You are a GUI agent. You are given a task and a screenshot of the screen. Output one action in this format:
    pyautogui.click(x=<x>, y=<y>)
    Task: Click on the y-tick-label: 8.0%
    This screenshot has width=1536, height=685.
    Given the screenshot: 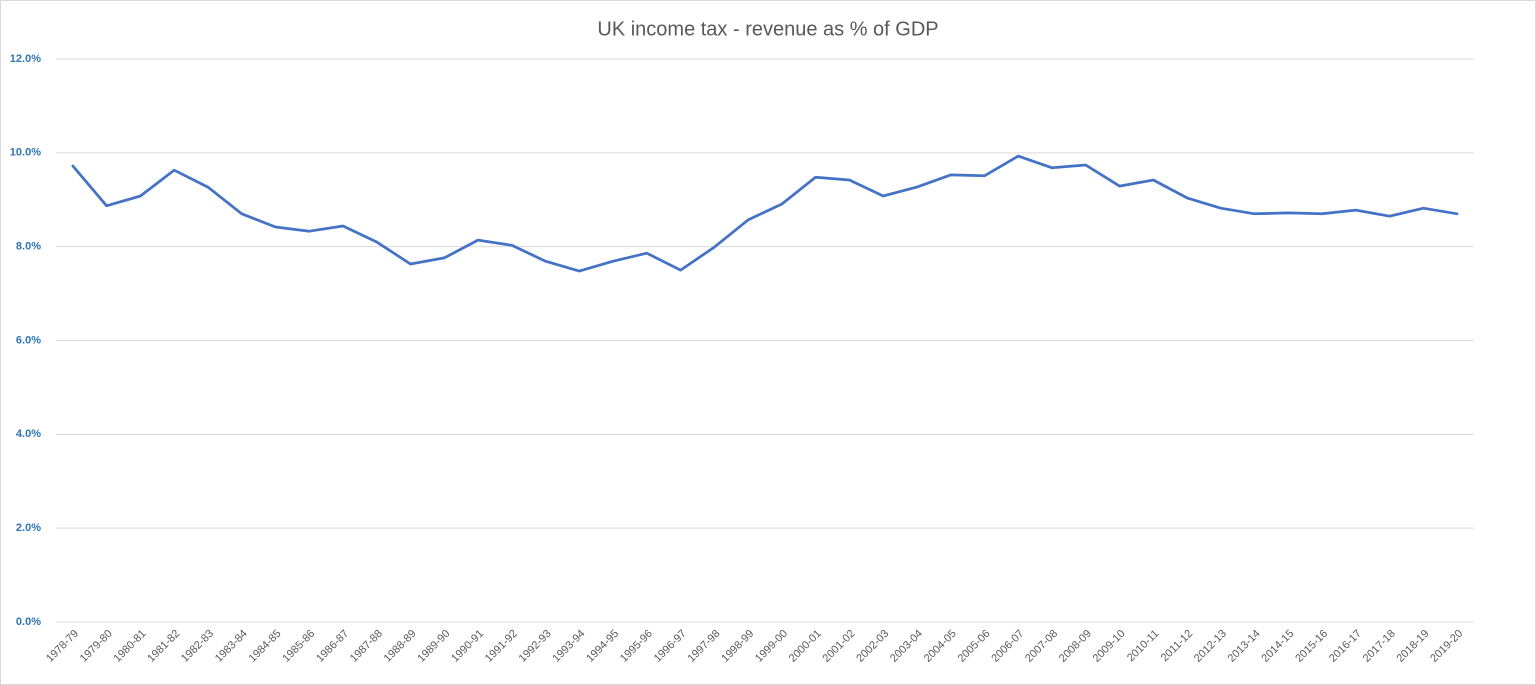 What is the action you would take?
    pyautogui.click(x=28, y=247)
    